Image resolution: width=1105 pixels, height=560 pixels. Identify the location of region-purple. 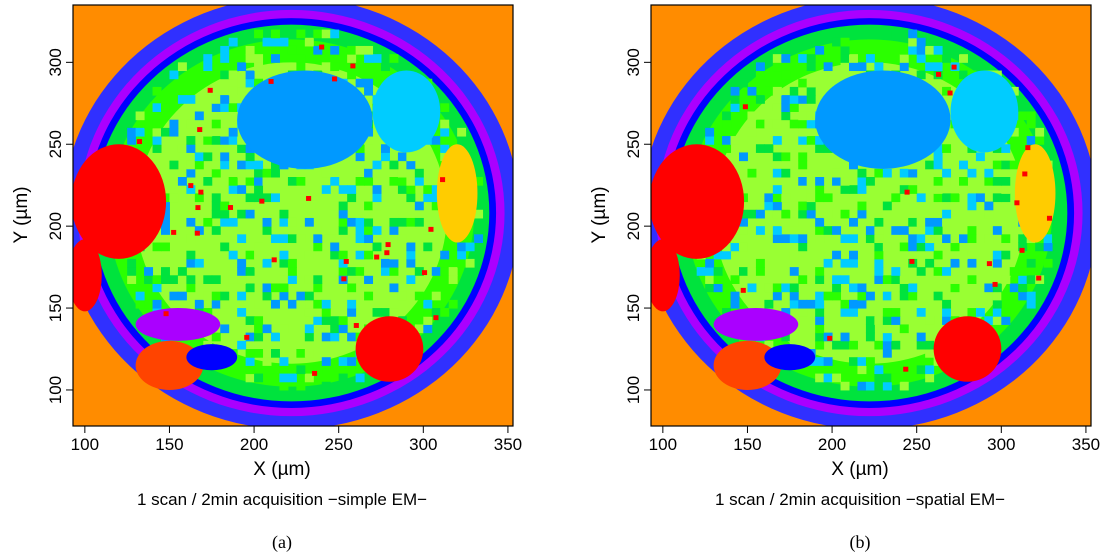
(178, 324).